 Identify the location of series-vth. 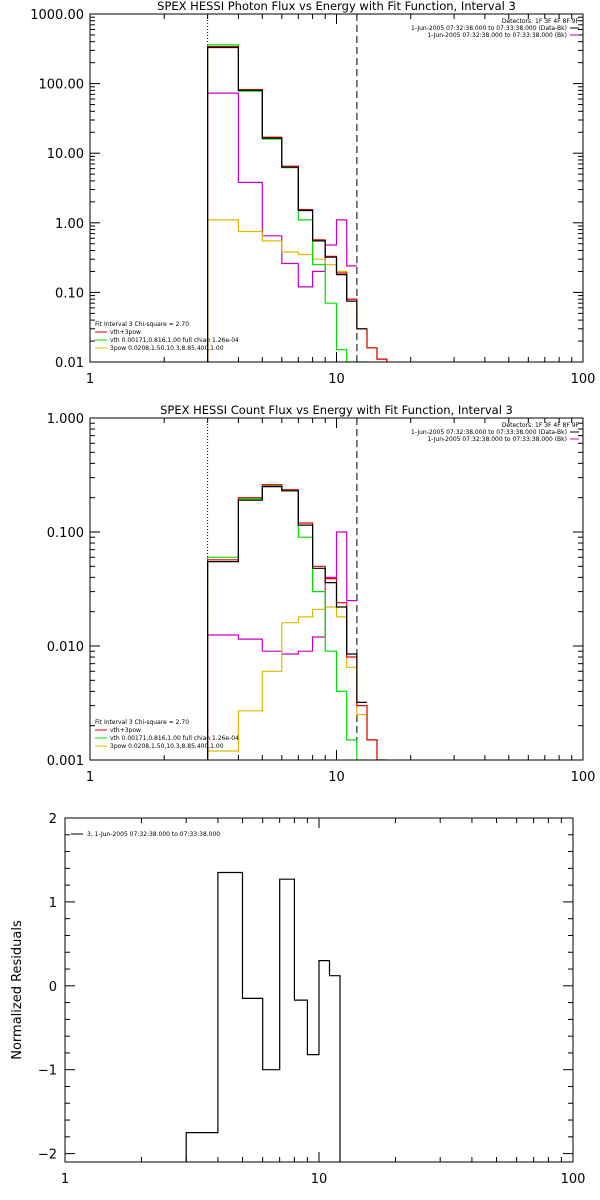
(287, 203).